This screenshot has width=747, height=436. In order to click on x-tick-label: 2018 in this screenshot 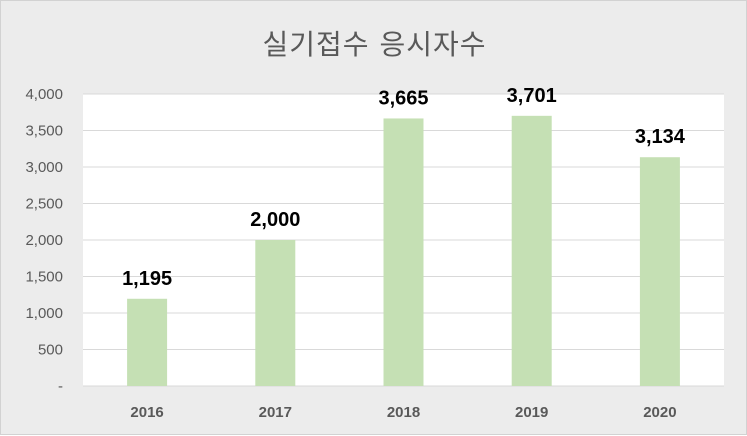, I will do `click(403, 412)`.